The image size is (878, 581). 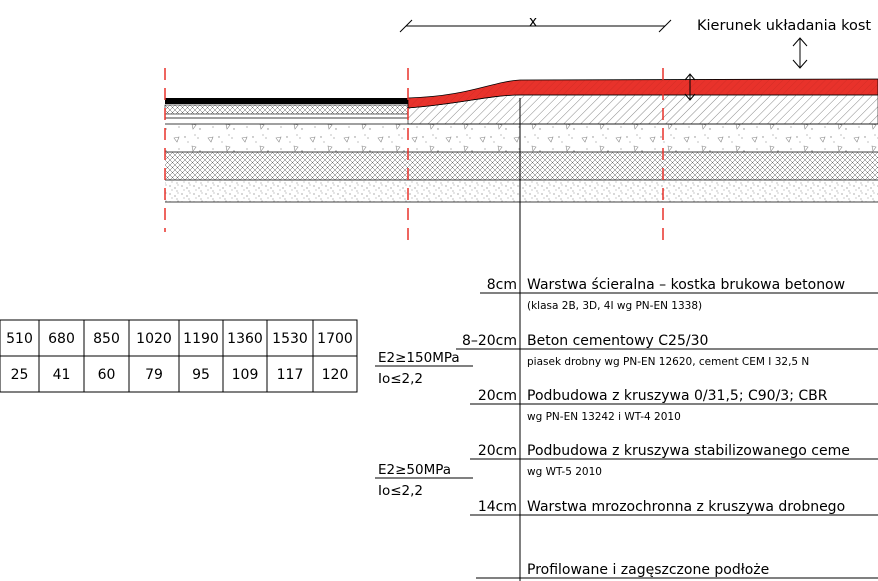 What do you see at coordinates (201, 339) in the screenshot?
I see `table-cell-r1-c5: 1190` at bounding box center [201, 339].